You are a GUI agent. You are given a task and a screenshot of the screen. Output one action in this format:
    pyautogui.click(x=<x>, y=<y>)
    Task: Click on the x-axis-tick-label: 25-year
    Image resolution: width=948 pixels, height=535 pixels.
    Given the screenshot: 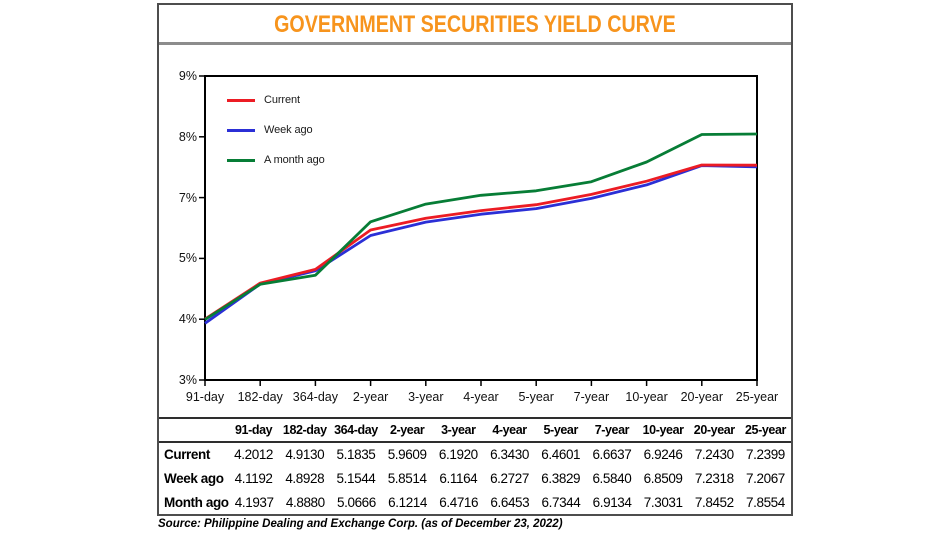 What is the action you would take?
    pyautogui.click(x=757, y=397)
    